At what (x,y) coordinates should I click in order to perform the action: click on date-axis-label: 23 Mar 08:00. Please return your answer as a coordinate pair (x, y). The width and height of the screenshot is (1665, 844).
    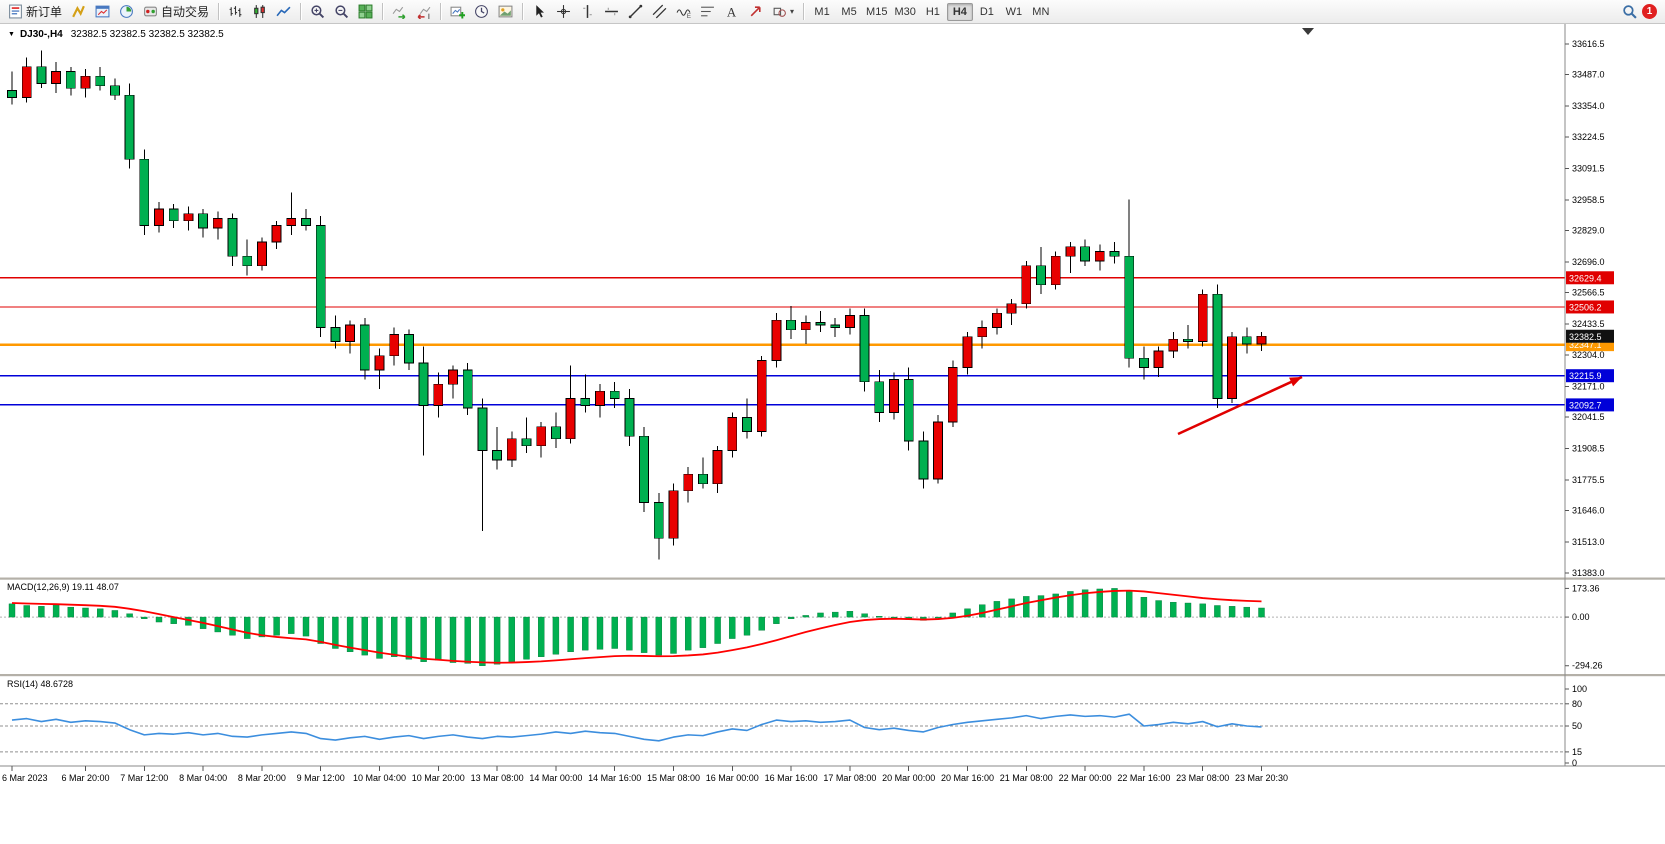
    Looking at the image, I should click on (1202, 778).